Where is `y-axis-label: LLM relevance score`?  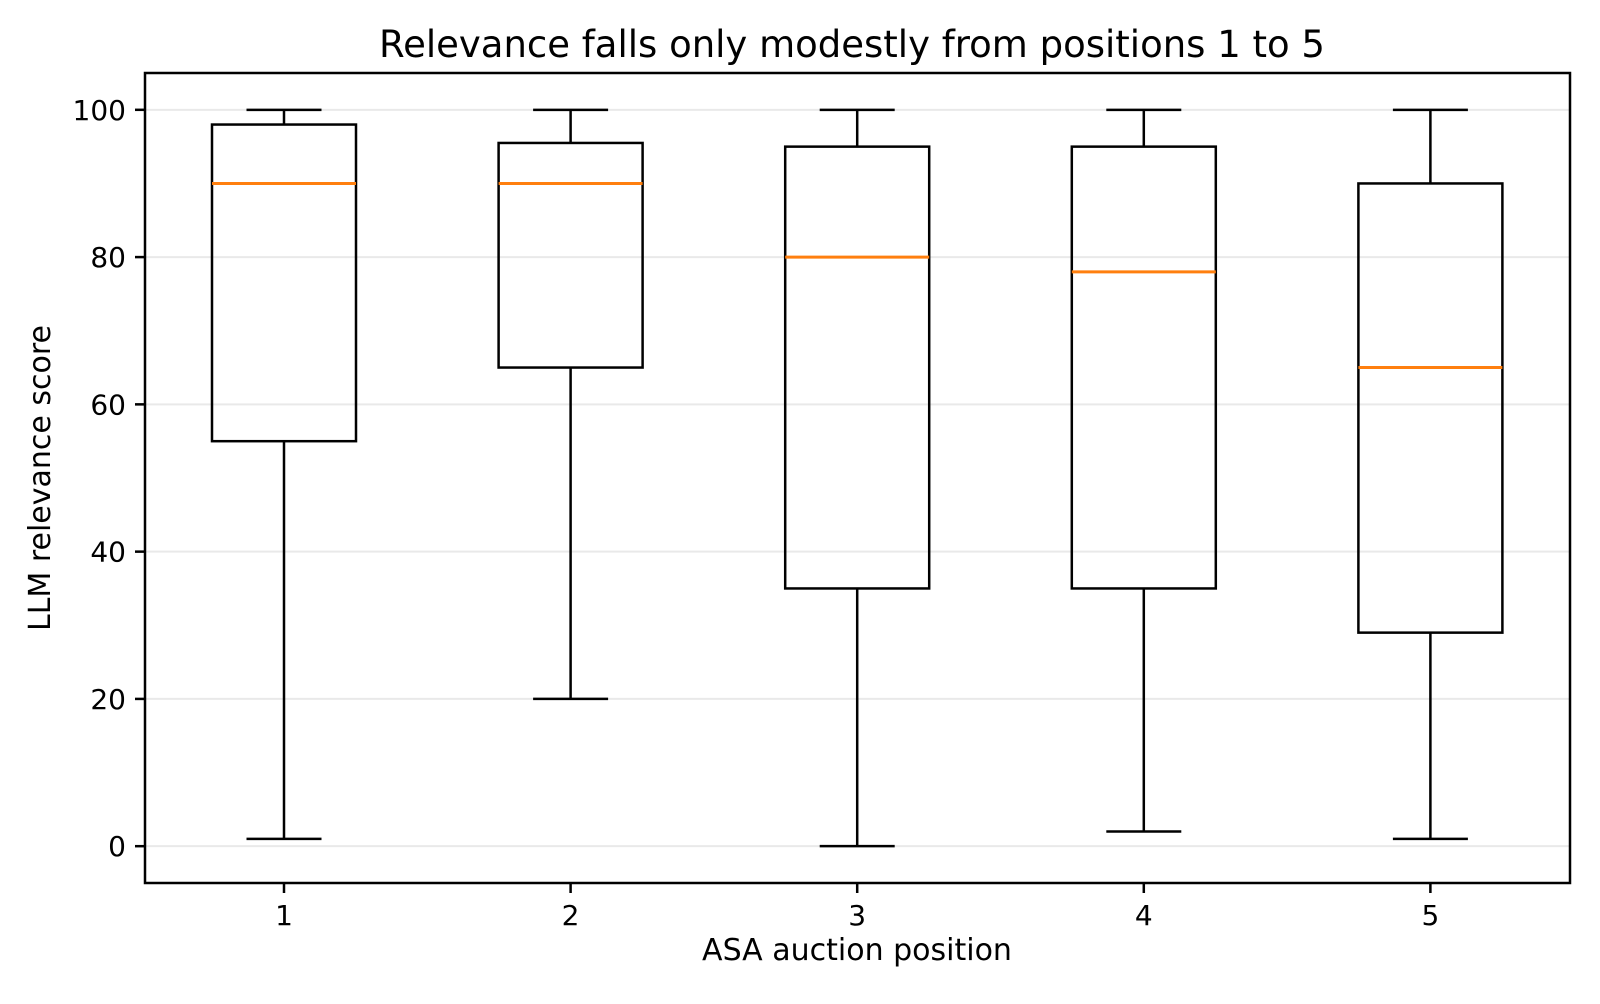
y-axis-label: LLM relevance score is located at coordinates (40, 478).